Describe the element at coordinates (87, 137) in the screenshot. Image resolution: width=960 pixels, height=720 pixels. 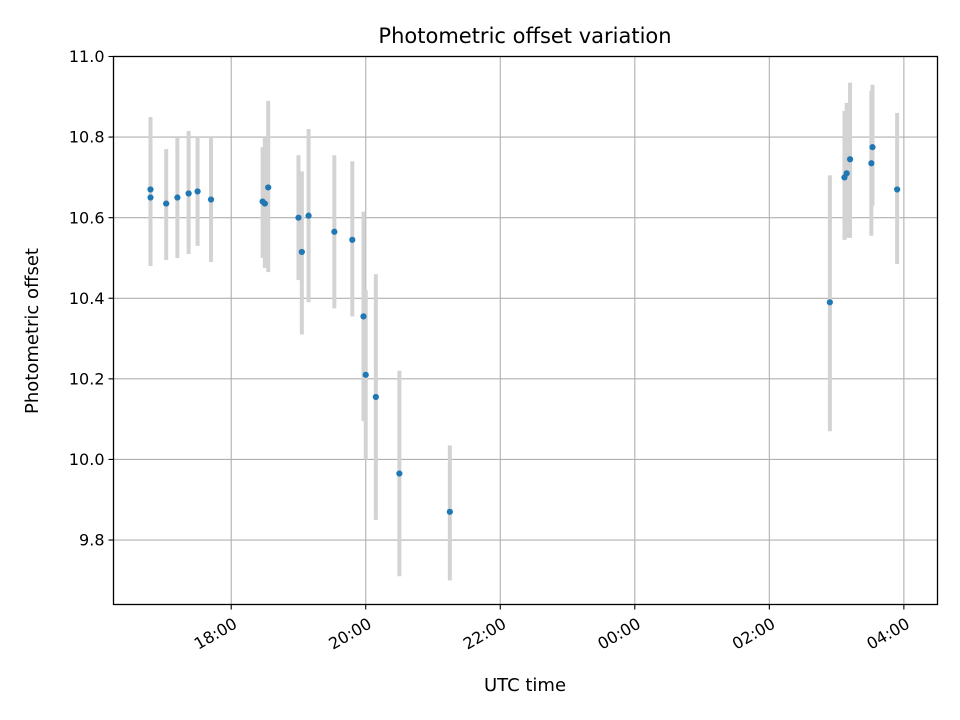
I see `y-tick-label: 10.8` at that location.